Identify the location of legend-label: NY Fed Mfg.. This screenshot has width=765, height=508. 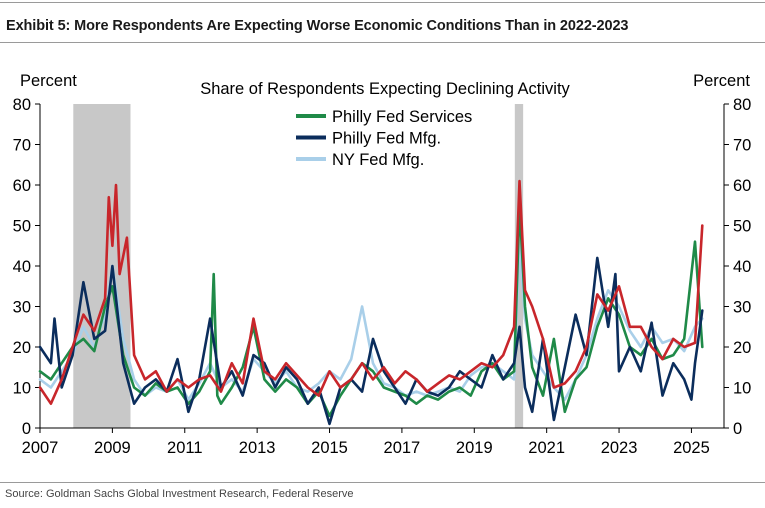
(378, 160).